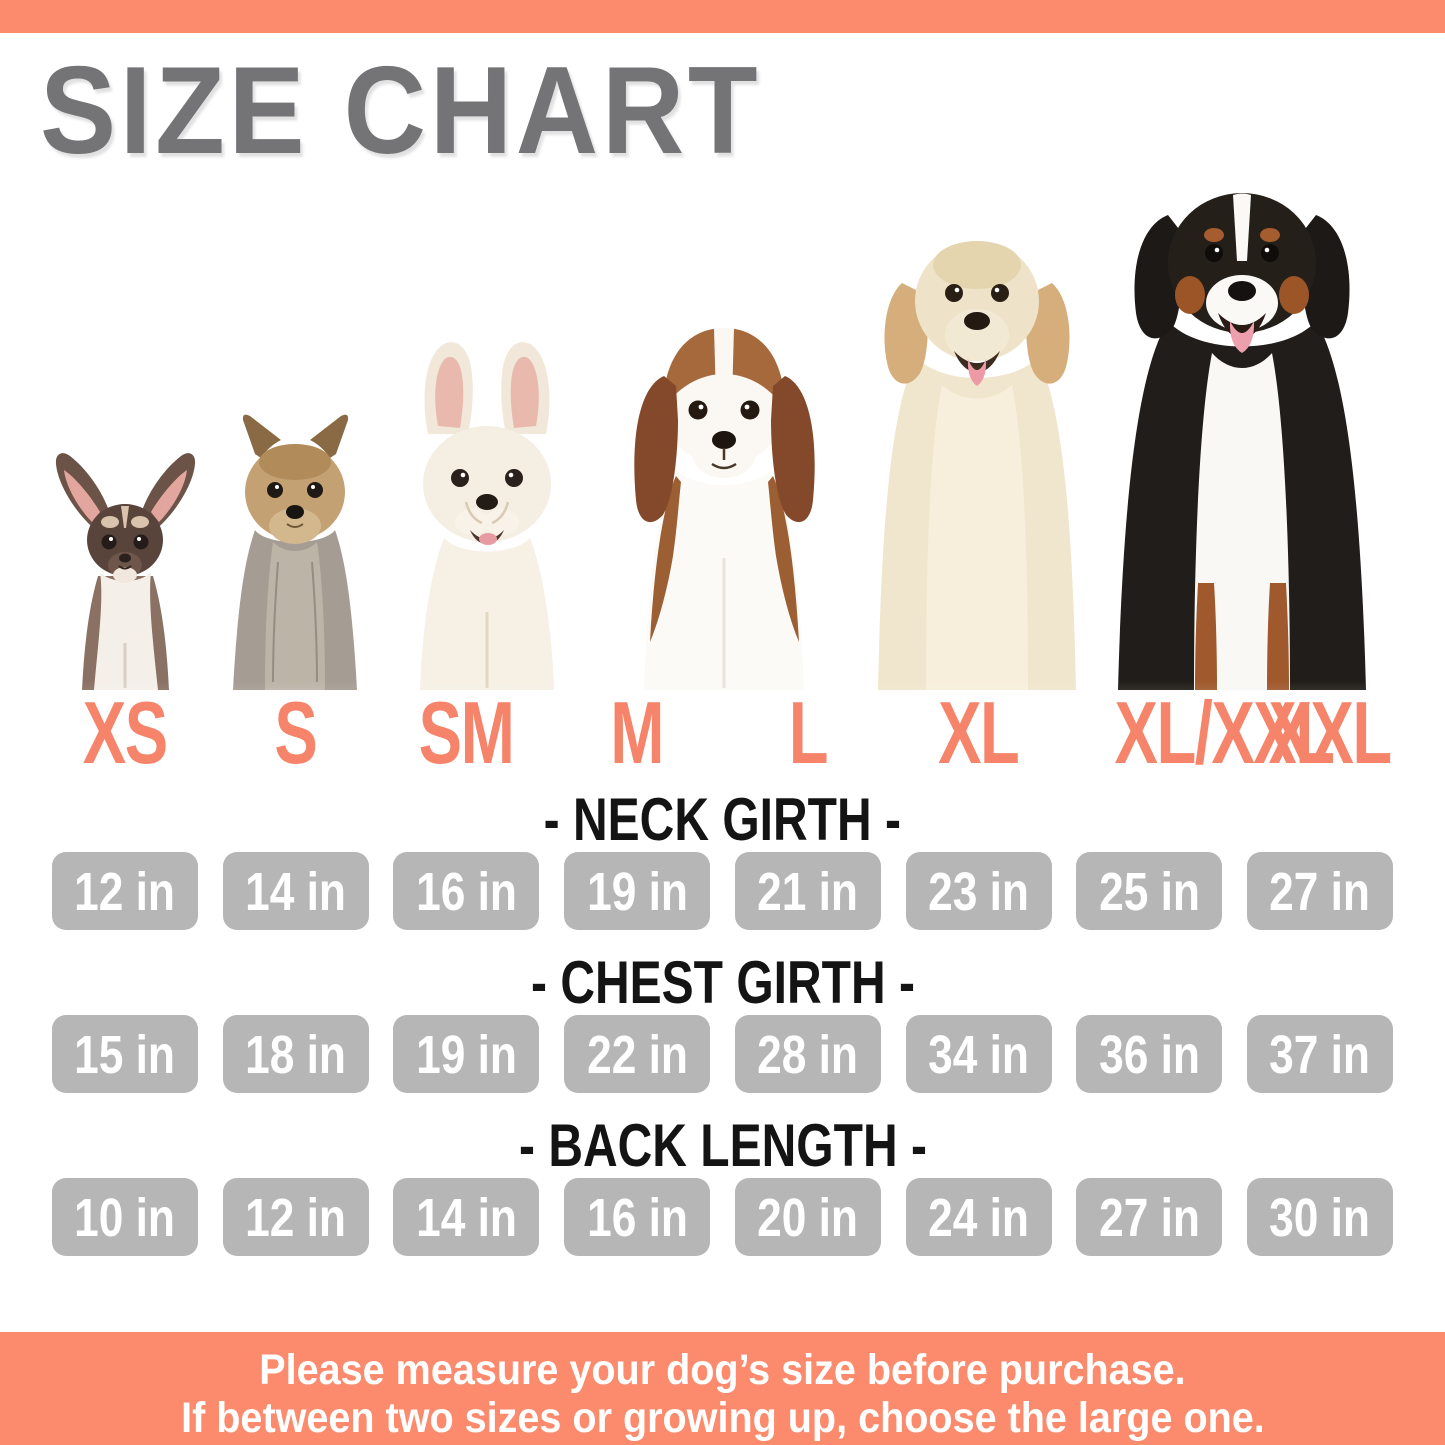  I want to click on measurement-value-box: 15 in, so click(125, 1054).